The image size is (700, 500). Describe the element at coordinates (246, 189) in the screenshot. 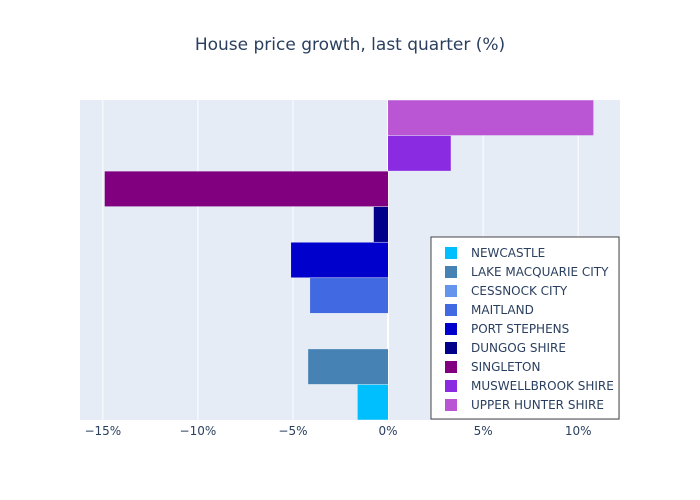

I see `bar-singleton` at that location.